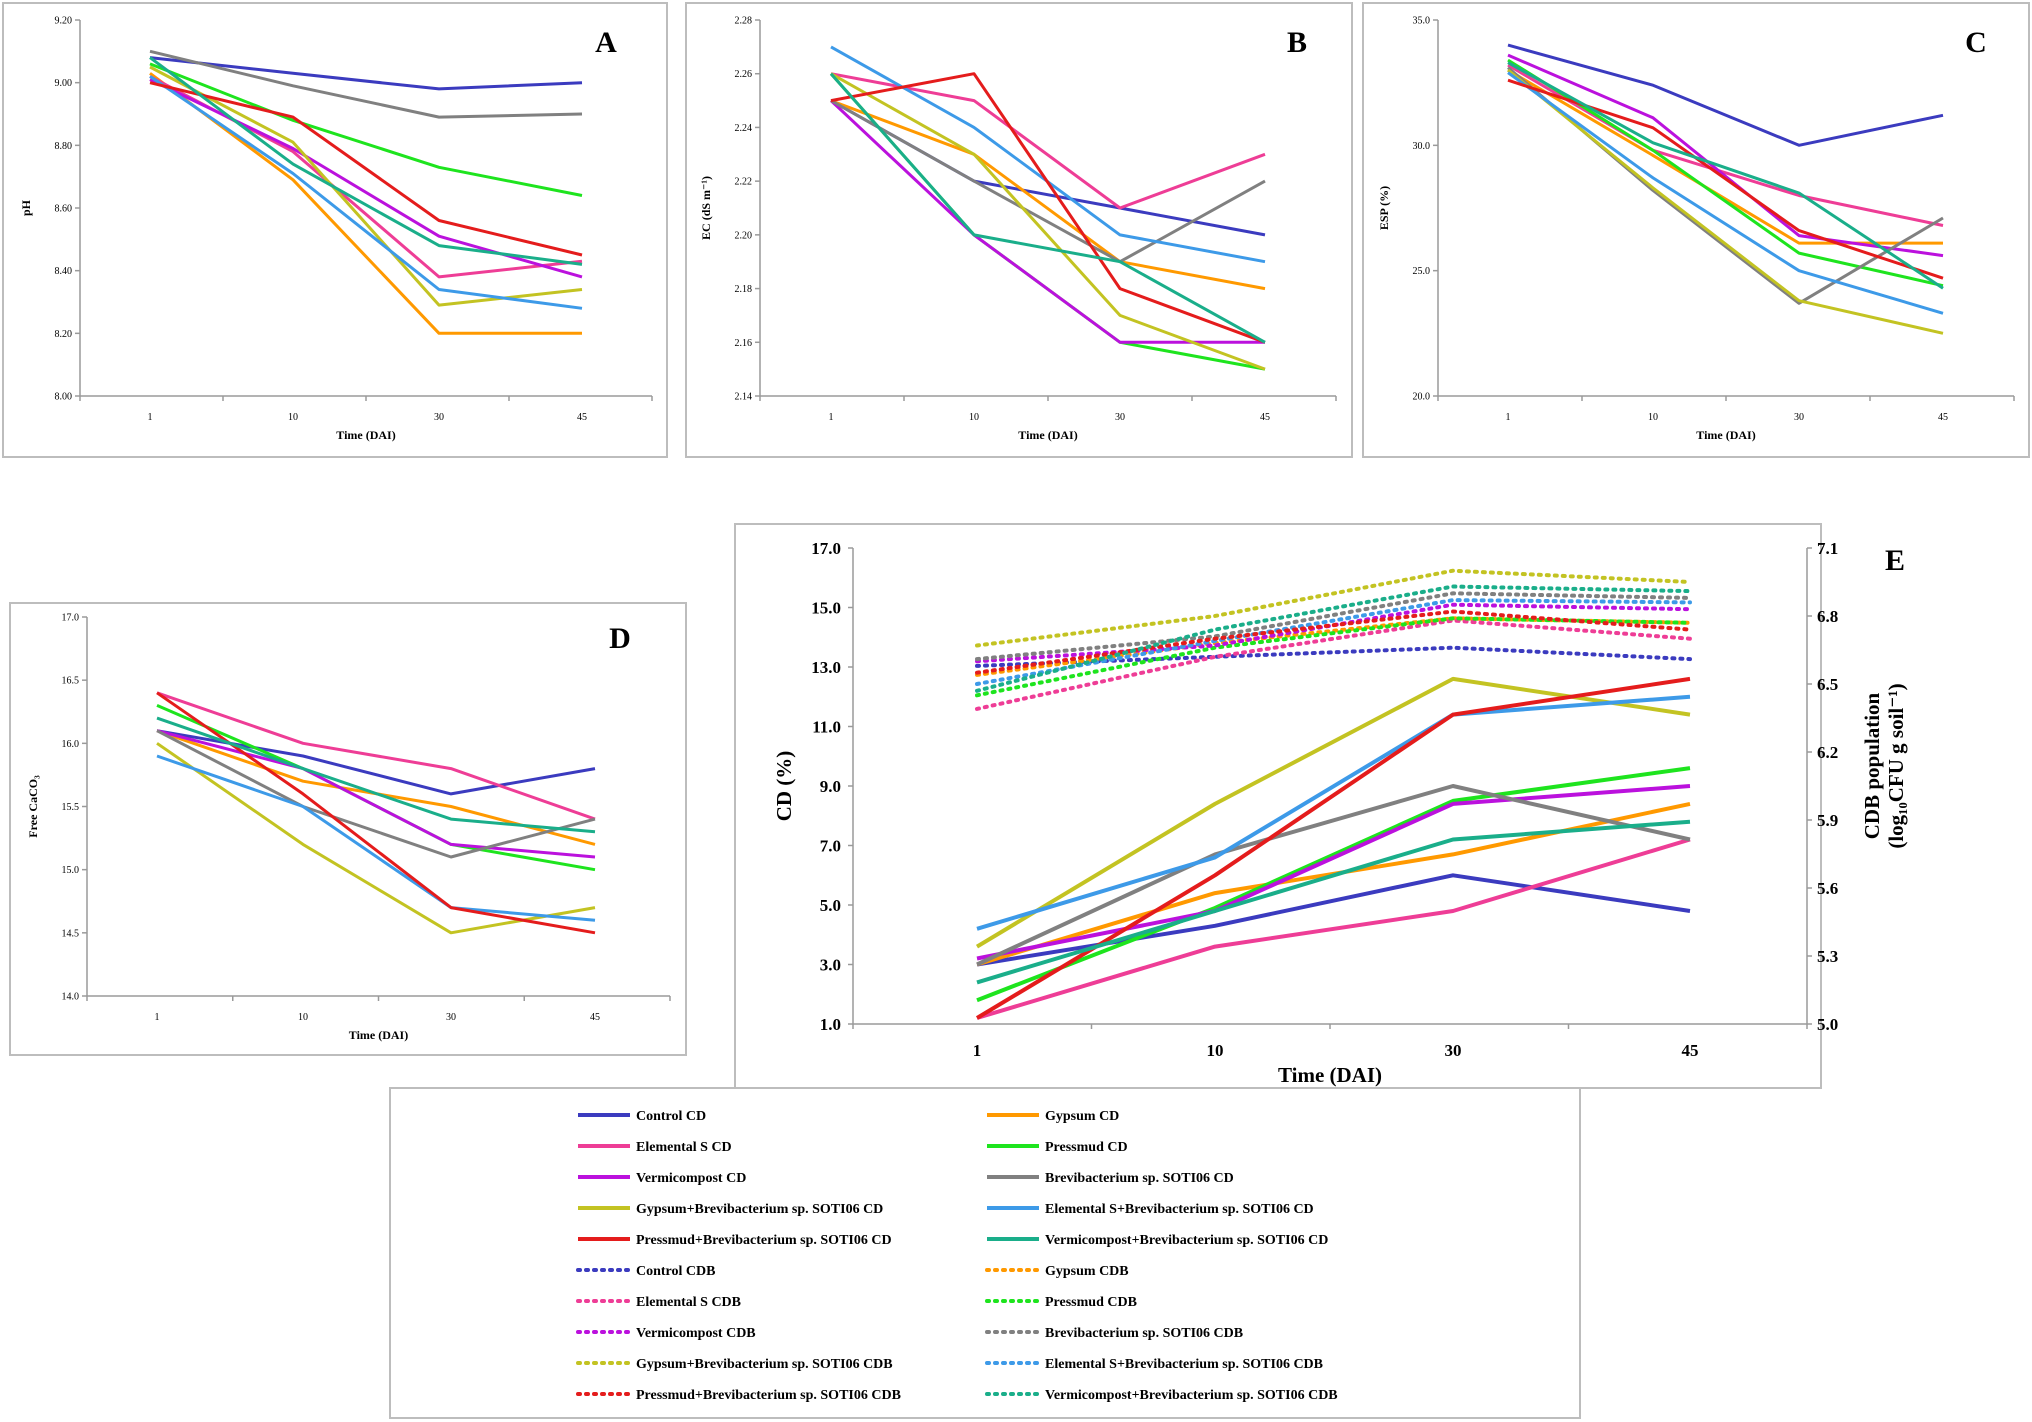  What do you see at coordinates (764, 1364) in the screenshot?
I see `legend-label: Gypsum+Brevibacterium sp. SOTI06 CDB` at bounding box center [764, 1364].